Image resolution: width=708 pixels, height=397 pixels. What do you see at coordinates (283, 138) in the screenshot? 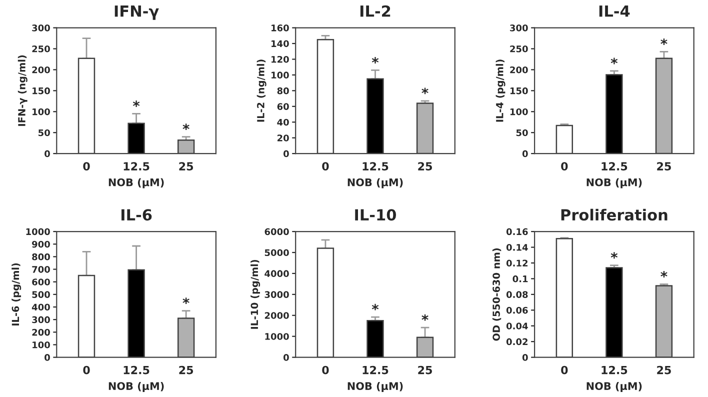
I see `y-tick-label: 20` at bounding box center [283, 138].